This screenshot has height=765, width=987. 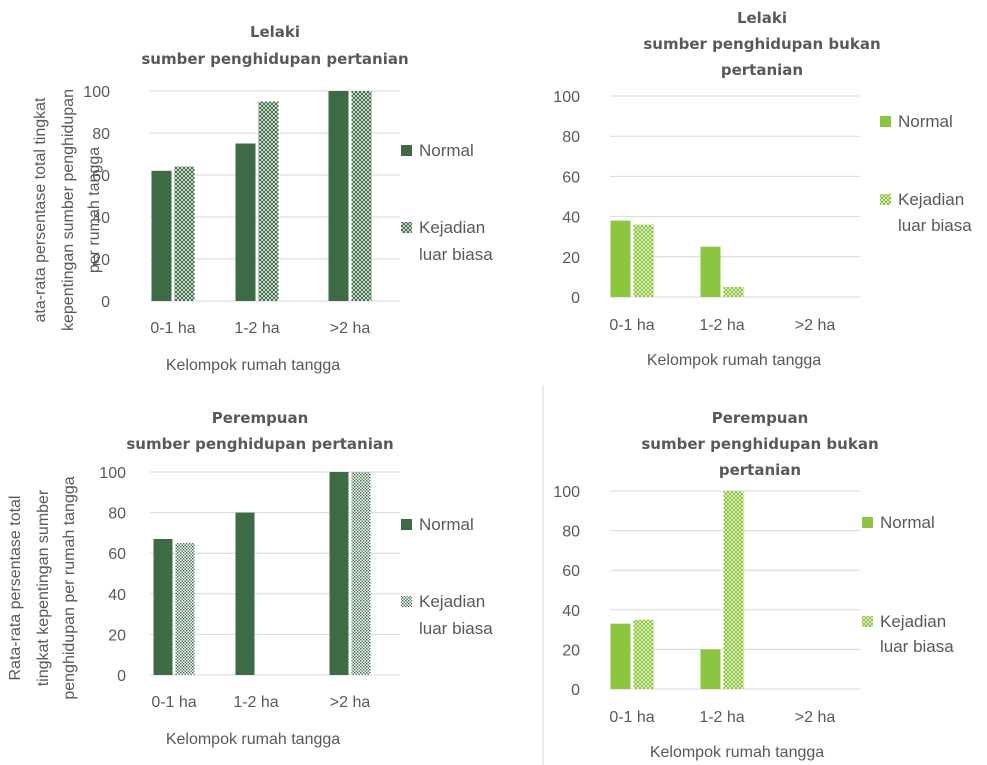 What do you see at coordinates (15, 588) in the screenshot?
I see `y-axis-label-line: Rata-rata persentase total` at bounding box center [15, 588].